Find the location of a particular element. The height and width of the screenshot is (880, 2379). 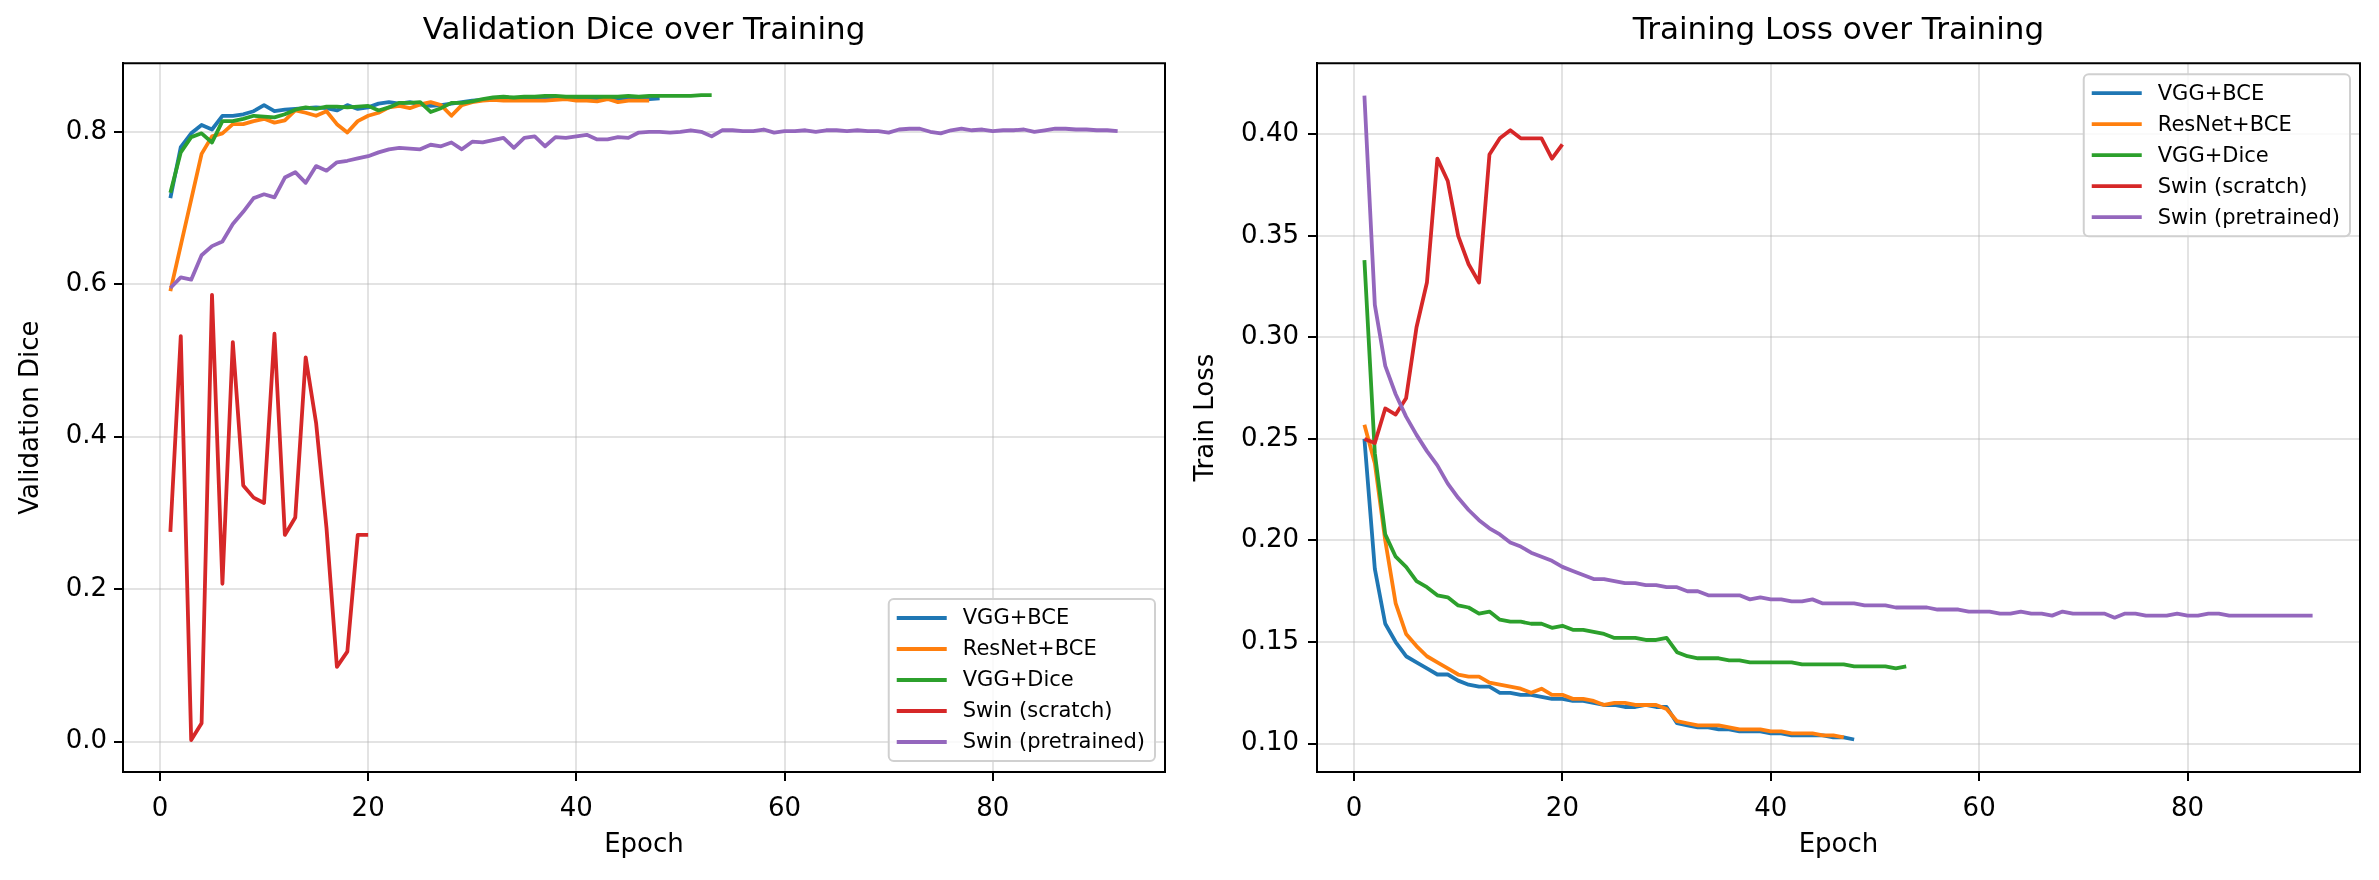

y-axis-title: Validation Dice is located at coordinates (29, 417).